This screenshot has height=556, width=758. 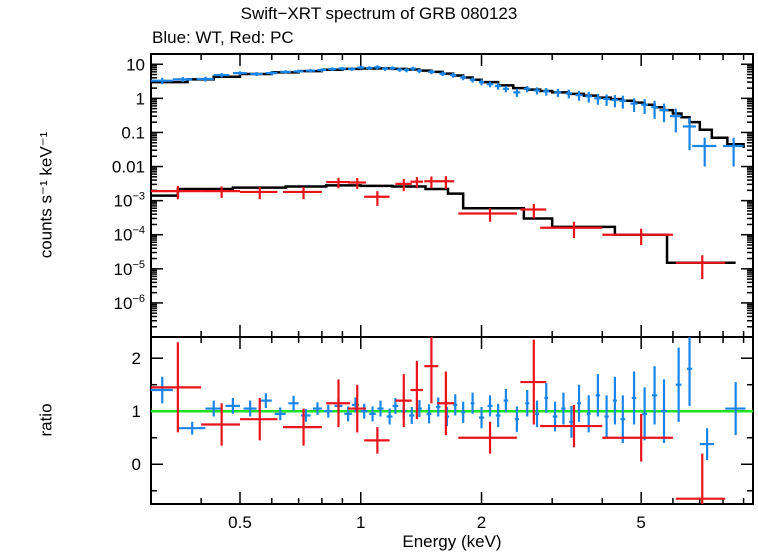 I want to click on spectrum-y-tick-label: 10⁻³, so click(x=129, y=201).